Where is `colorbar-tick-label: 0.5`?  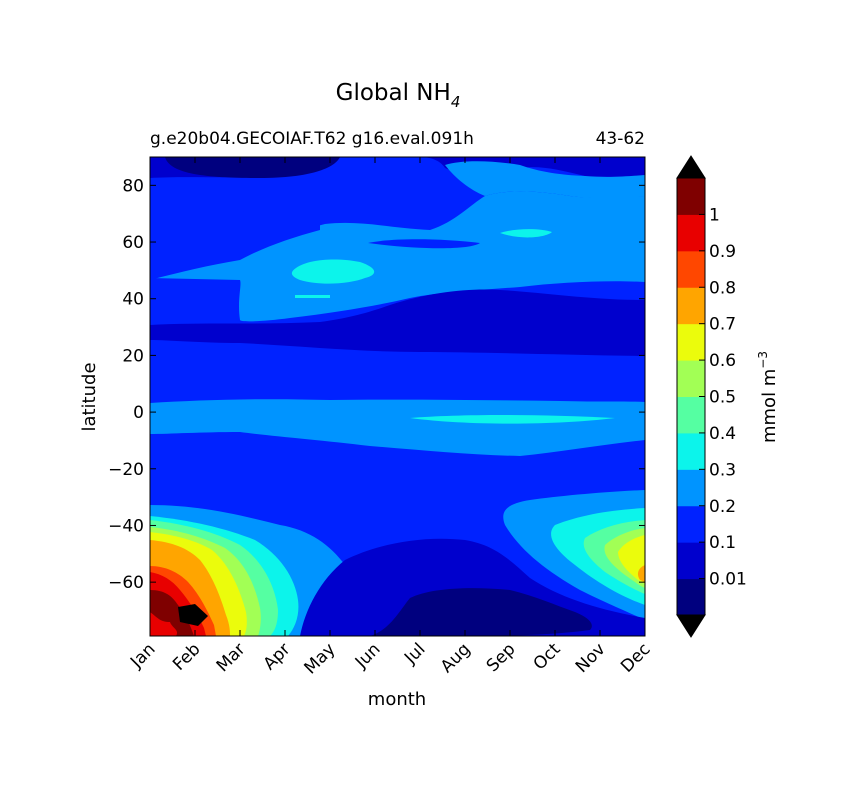
colorbar-tick-label: 0.5 is located at coordinates (722, 398).